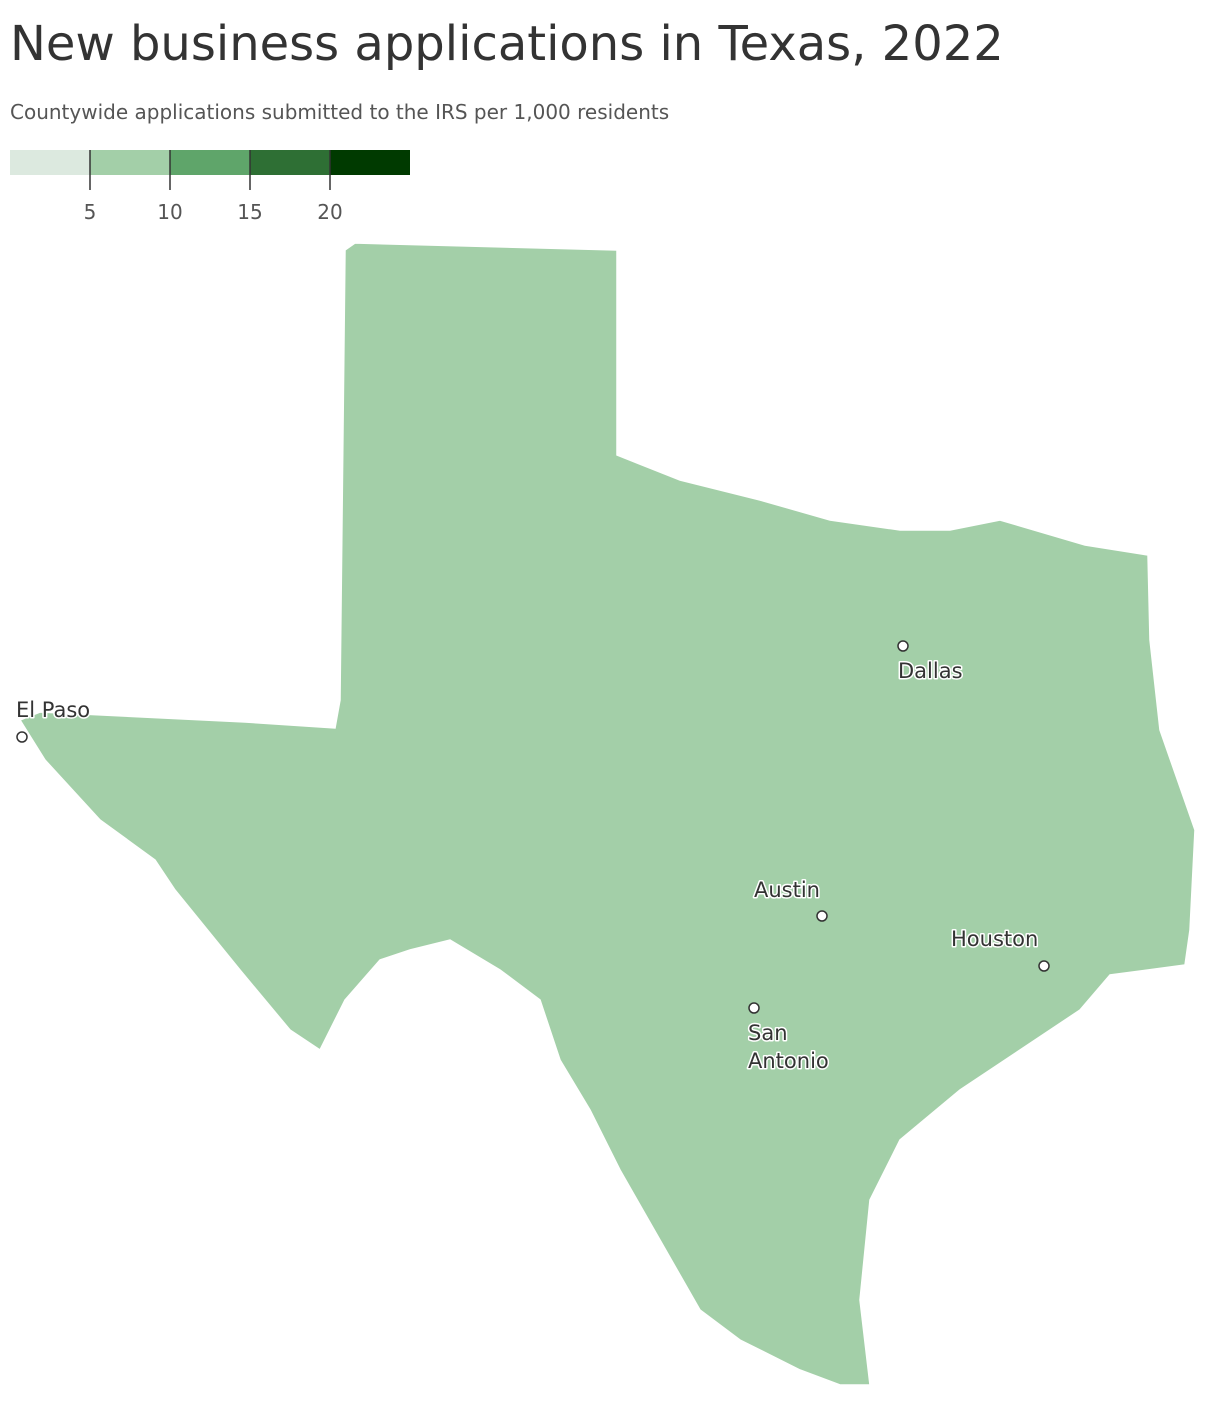 Image resolution: width=1220 pixels, height=1402 pixels. Describe the element at coordinates (90, 212) in the screenshot. I see `legend-tick-label: 5` at that location.